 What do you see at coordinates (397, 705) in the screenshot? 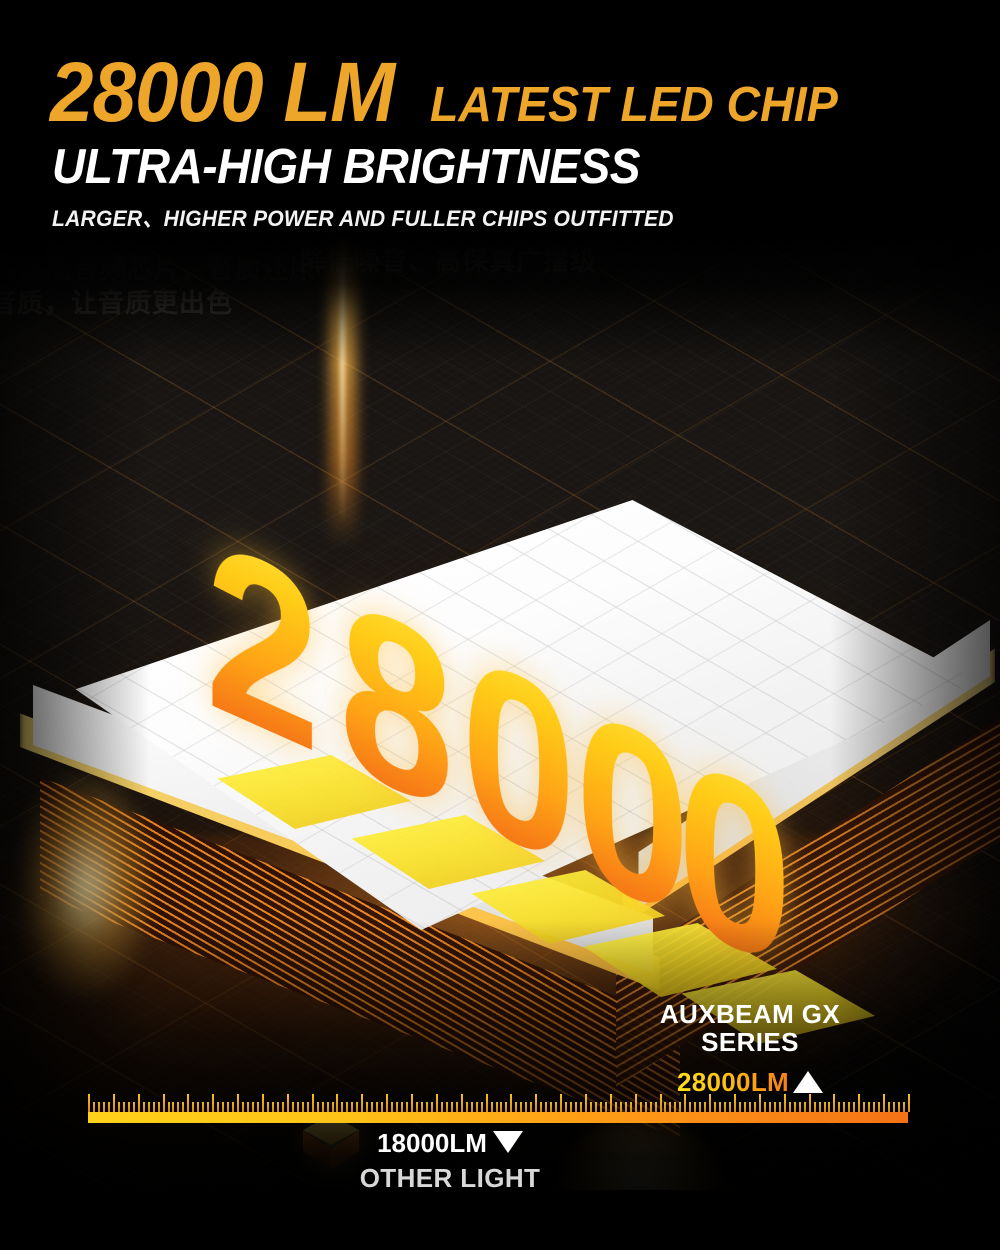
I see `digit-8: 8` at bounding box center [397, 705].